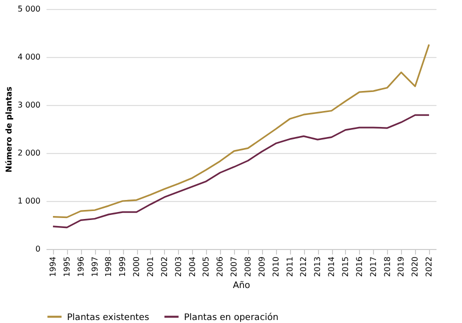 The image size is (462, 323). What do you see at coordinates (29, 105) in the screenshot?
I see `y-tick-label: 3 000` at bounding box center [29, 105].